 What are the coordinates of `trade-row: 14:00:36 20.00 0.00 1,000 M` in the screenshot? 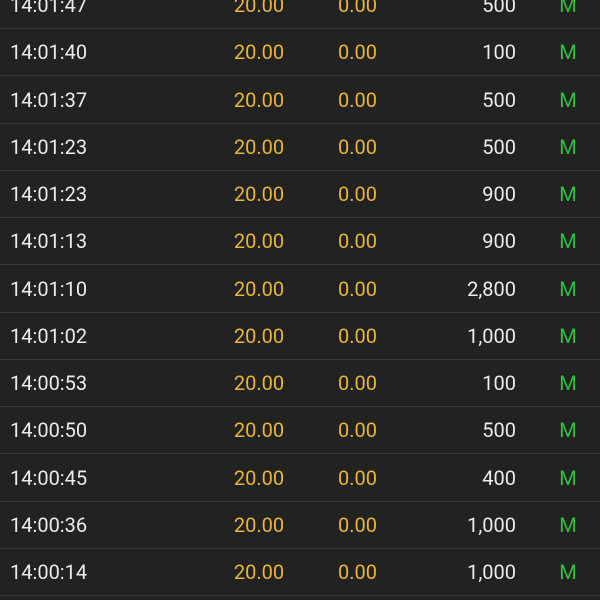 It's located at (300, 525).